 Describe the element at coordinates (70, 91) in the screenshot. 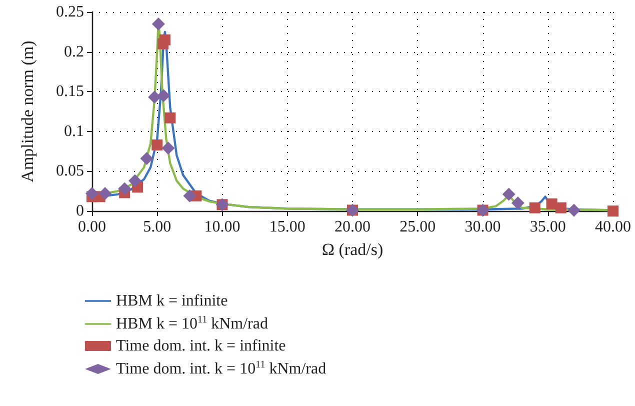

I see `y-tick-label: 0.15` at that location.